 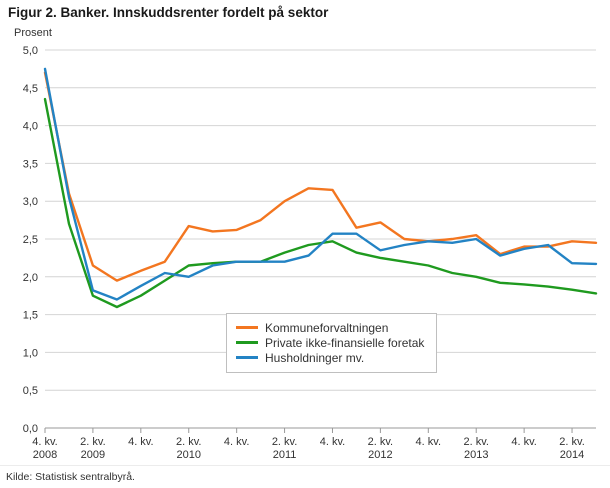 I want to click on y-tick-label: 2,5, so click(x=30, y=240).